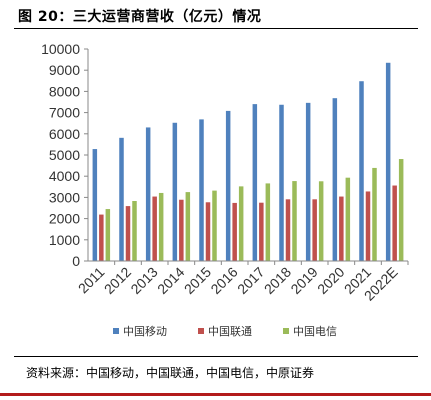  Describe the element at coordinates (143, 280) in the screenshot. I see `x-tick-label: 2013` at that location.